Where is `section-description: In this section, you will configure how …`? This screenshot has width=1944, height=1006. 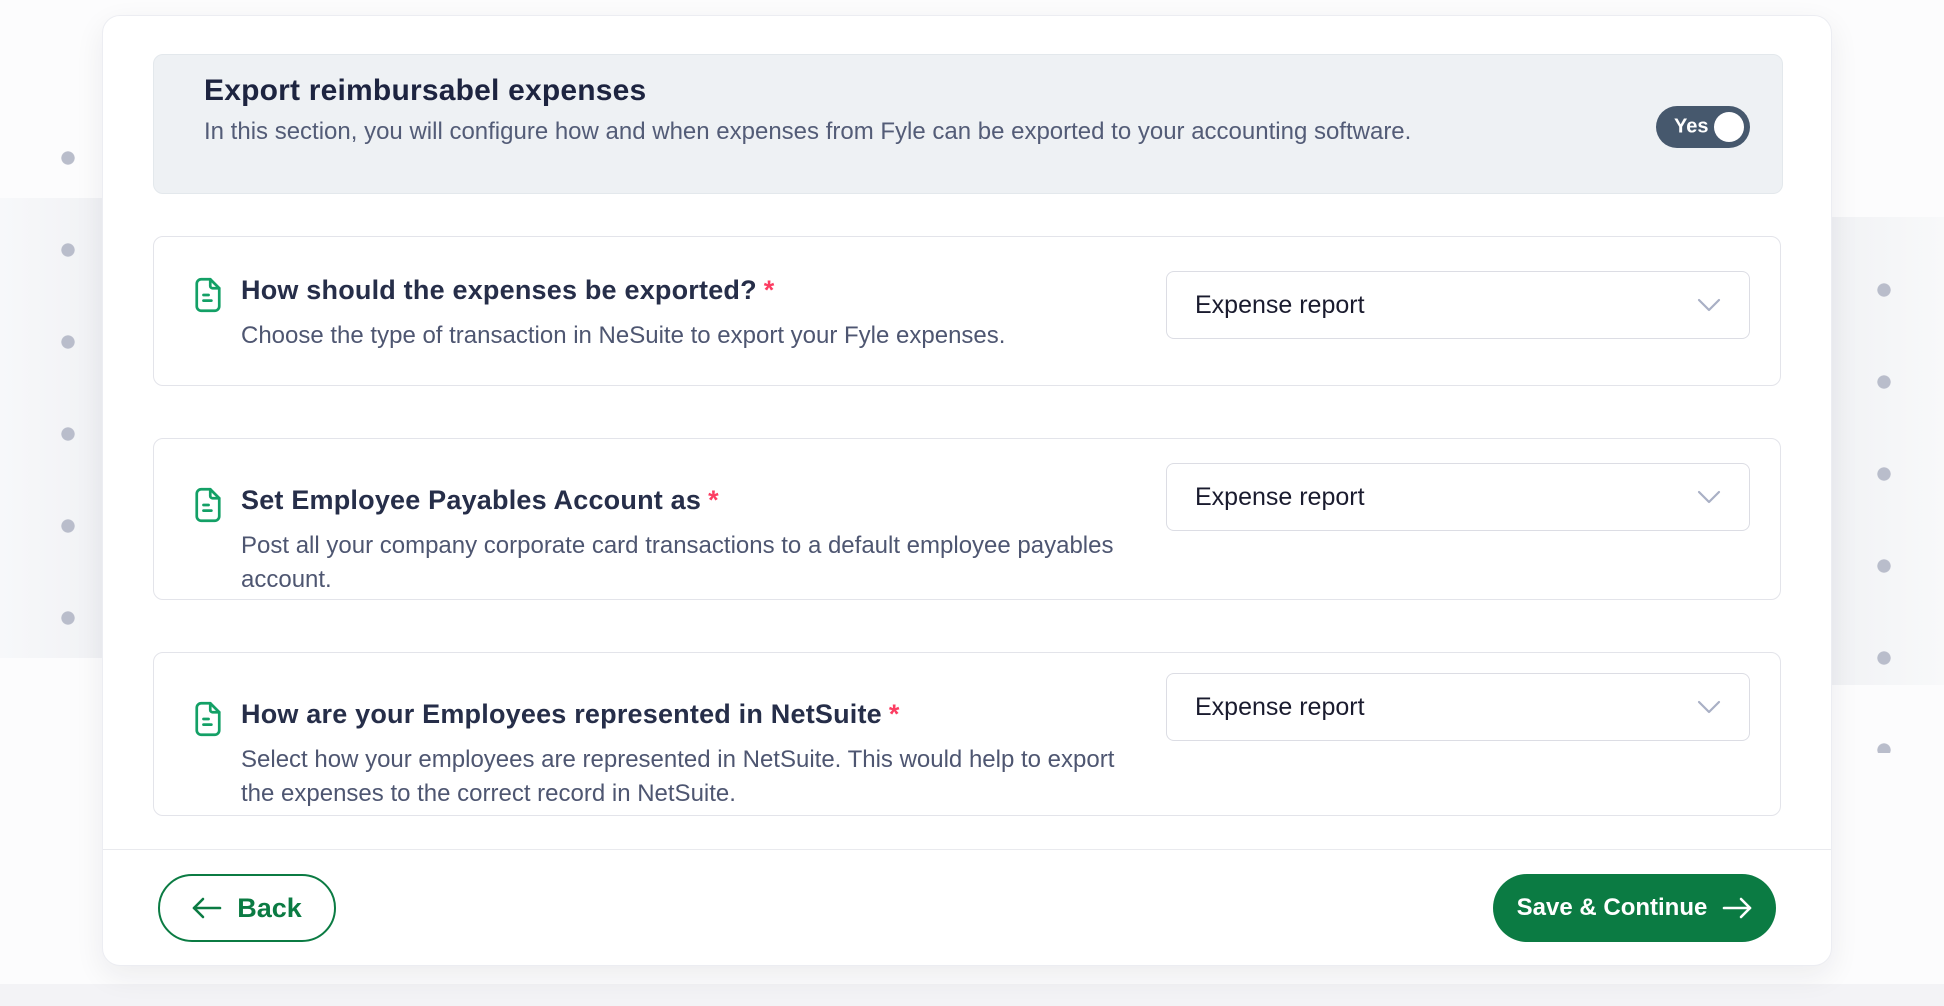
section-description: In this section, you will configure how … is located at coordinates (808, 131).